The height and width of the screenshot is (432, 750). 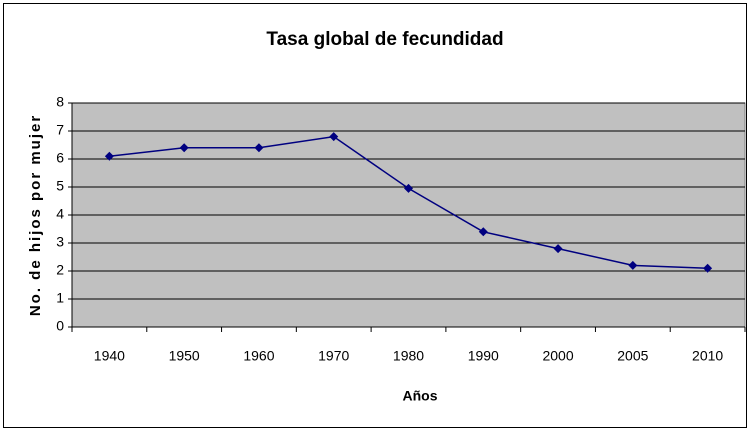 I want to click on y-tick-label: 0, so click(x=60, y=326).